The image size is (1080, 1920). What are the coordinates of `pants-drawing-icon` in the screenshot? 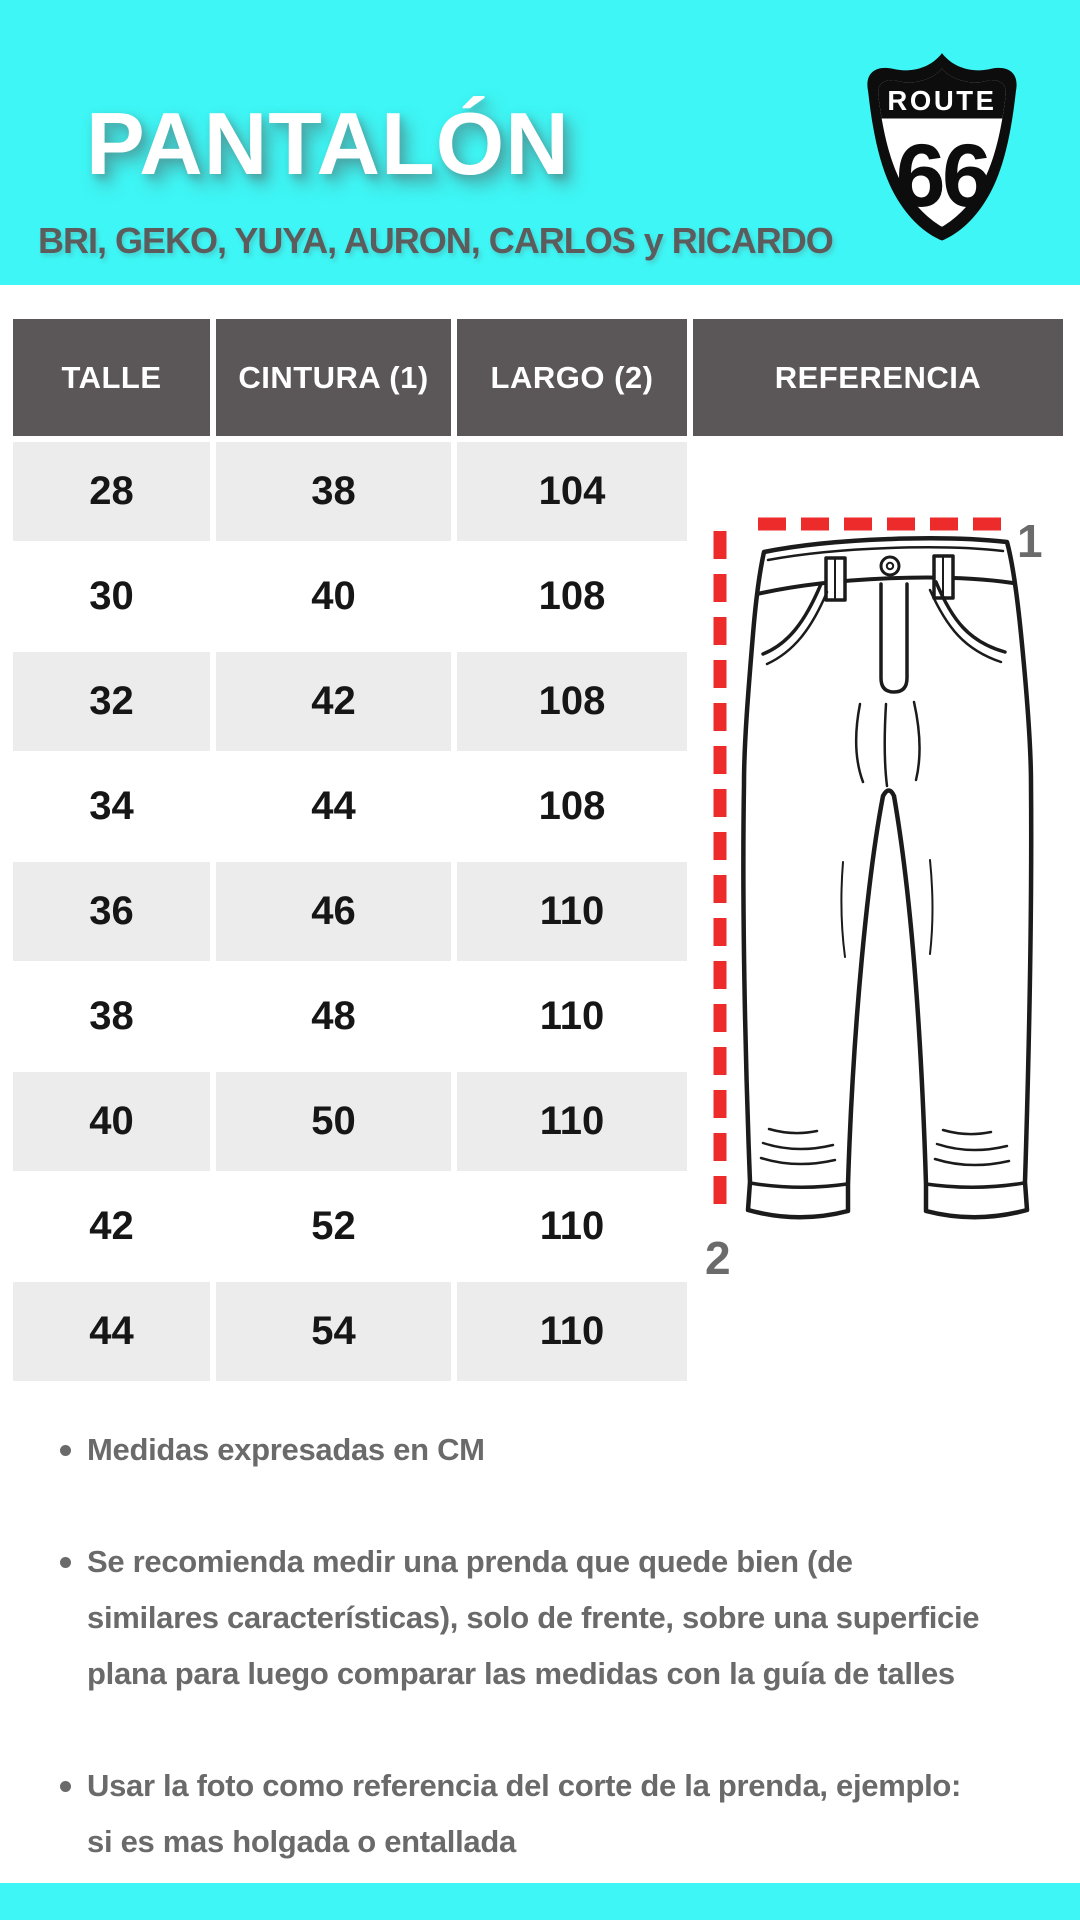 It's located at (873, 868).